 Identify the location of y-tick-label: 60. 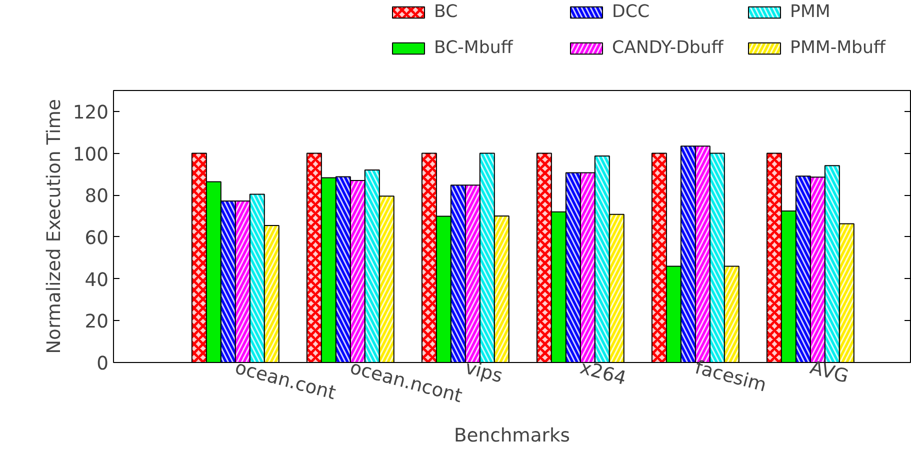
(96, 238).